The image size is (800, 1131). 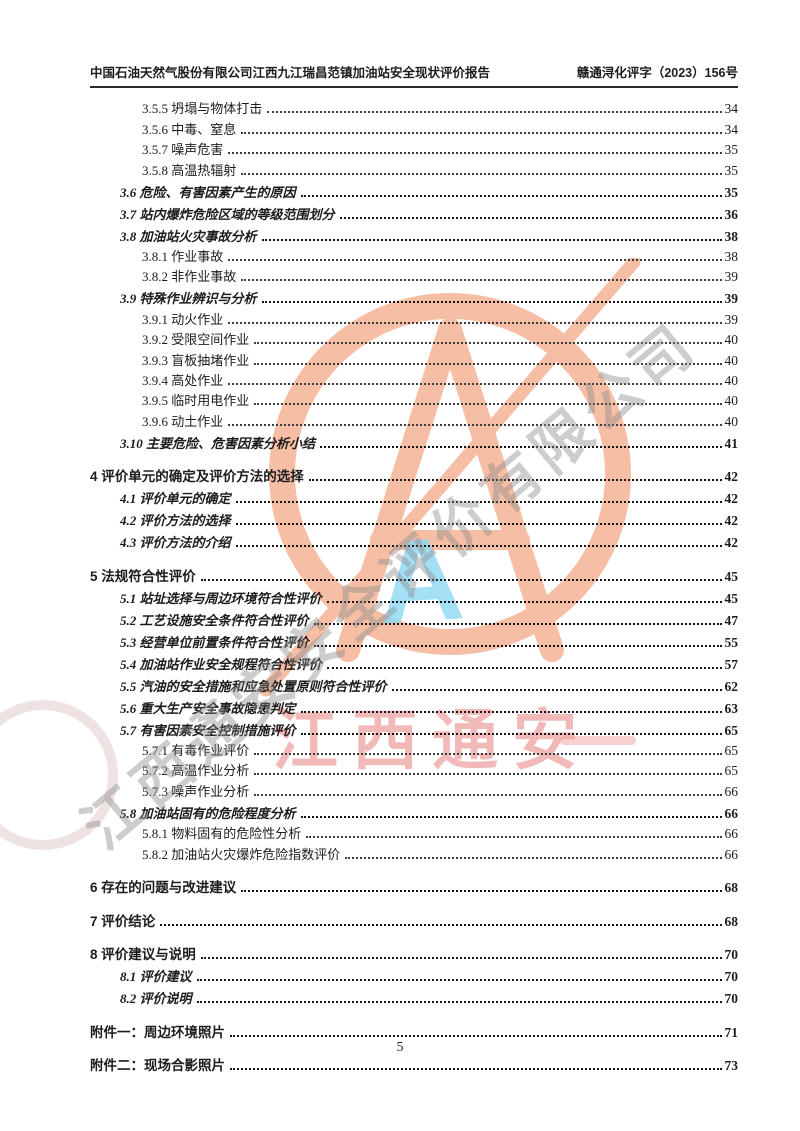 What do you see at coordinates (208, 730) in the screenshot?
I see `toc-entry-label: 5.7 有害因素安全控制措施评价` at bounding box center [208, 730].